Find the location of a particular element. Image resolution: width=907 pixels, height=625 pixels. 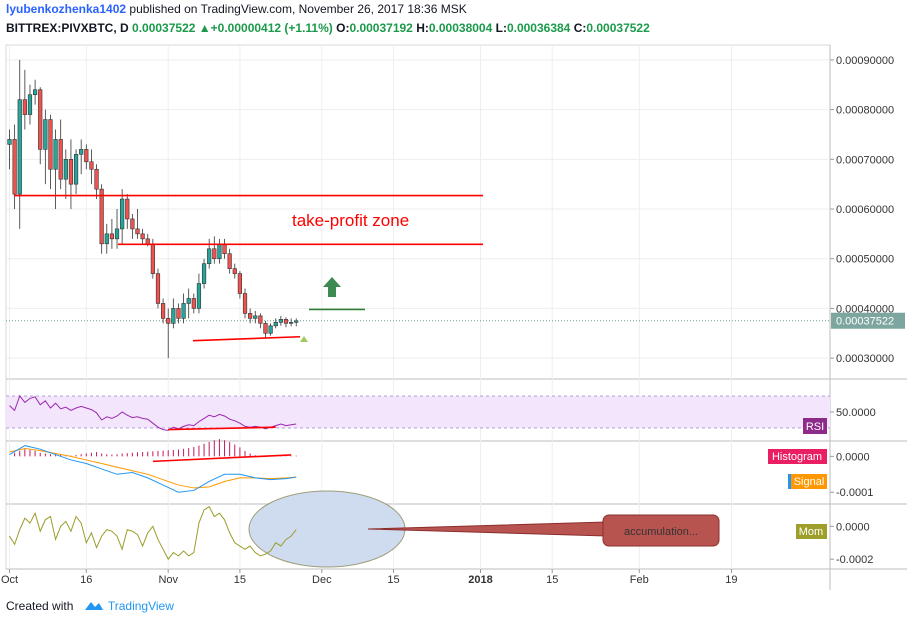

macd-y-tick-label: 0.0000 is located at coordinates (853, 457).